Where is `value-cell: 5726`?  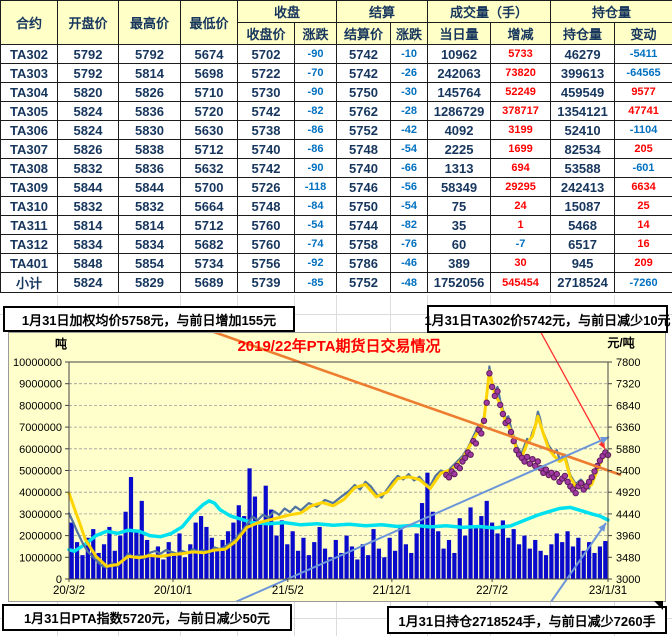
value-cell: 5726 is located at coordinates (266, 187).